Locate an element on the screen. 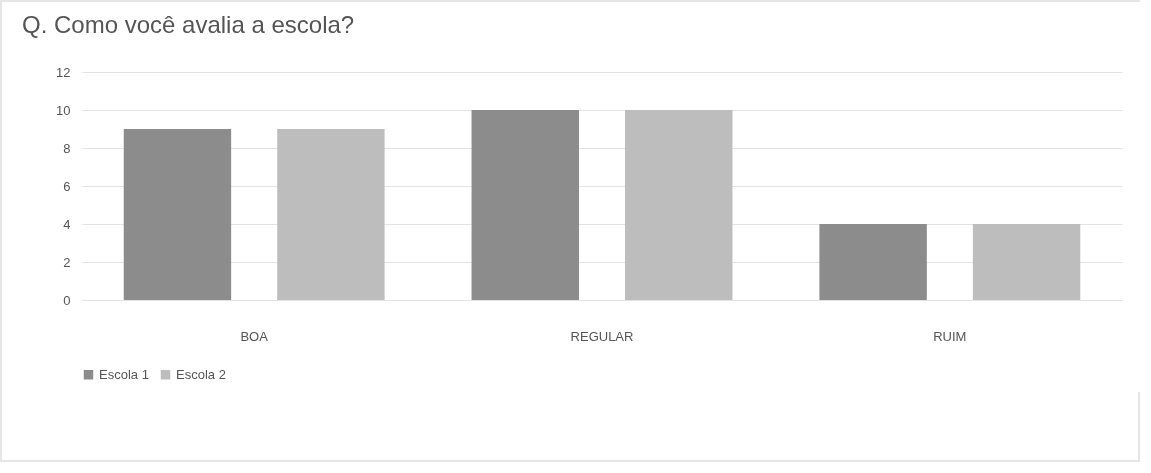 This screenshot has width=1151, height=473. legend-label: Escola 2 is located at coordinates (201, 374).